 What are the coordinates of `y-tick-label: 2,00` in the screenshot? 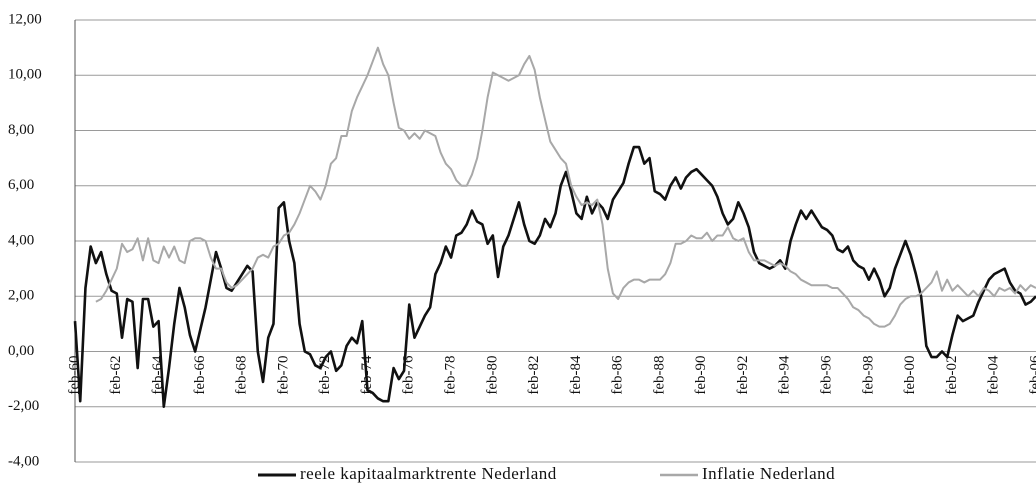 It's located at (21, 296).